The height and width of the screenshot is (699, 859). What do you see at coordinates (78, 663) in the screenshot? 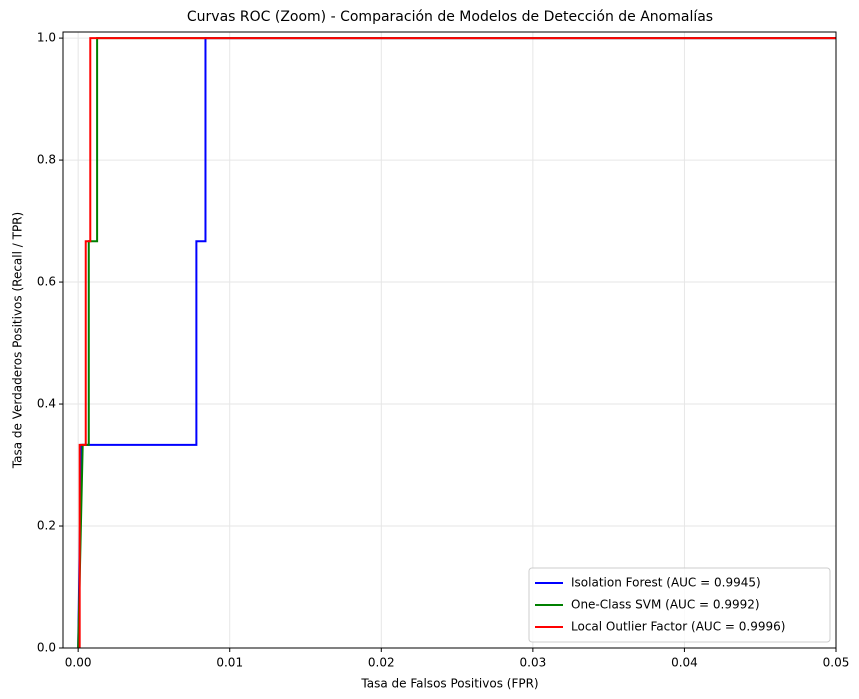
I see `x-tick-label: 0.00` at bounding box center [78, 663].